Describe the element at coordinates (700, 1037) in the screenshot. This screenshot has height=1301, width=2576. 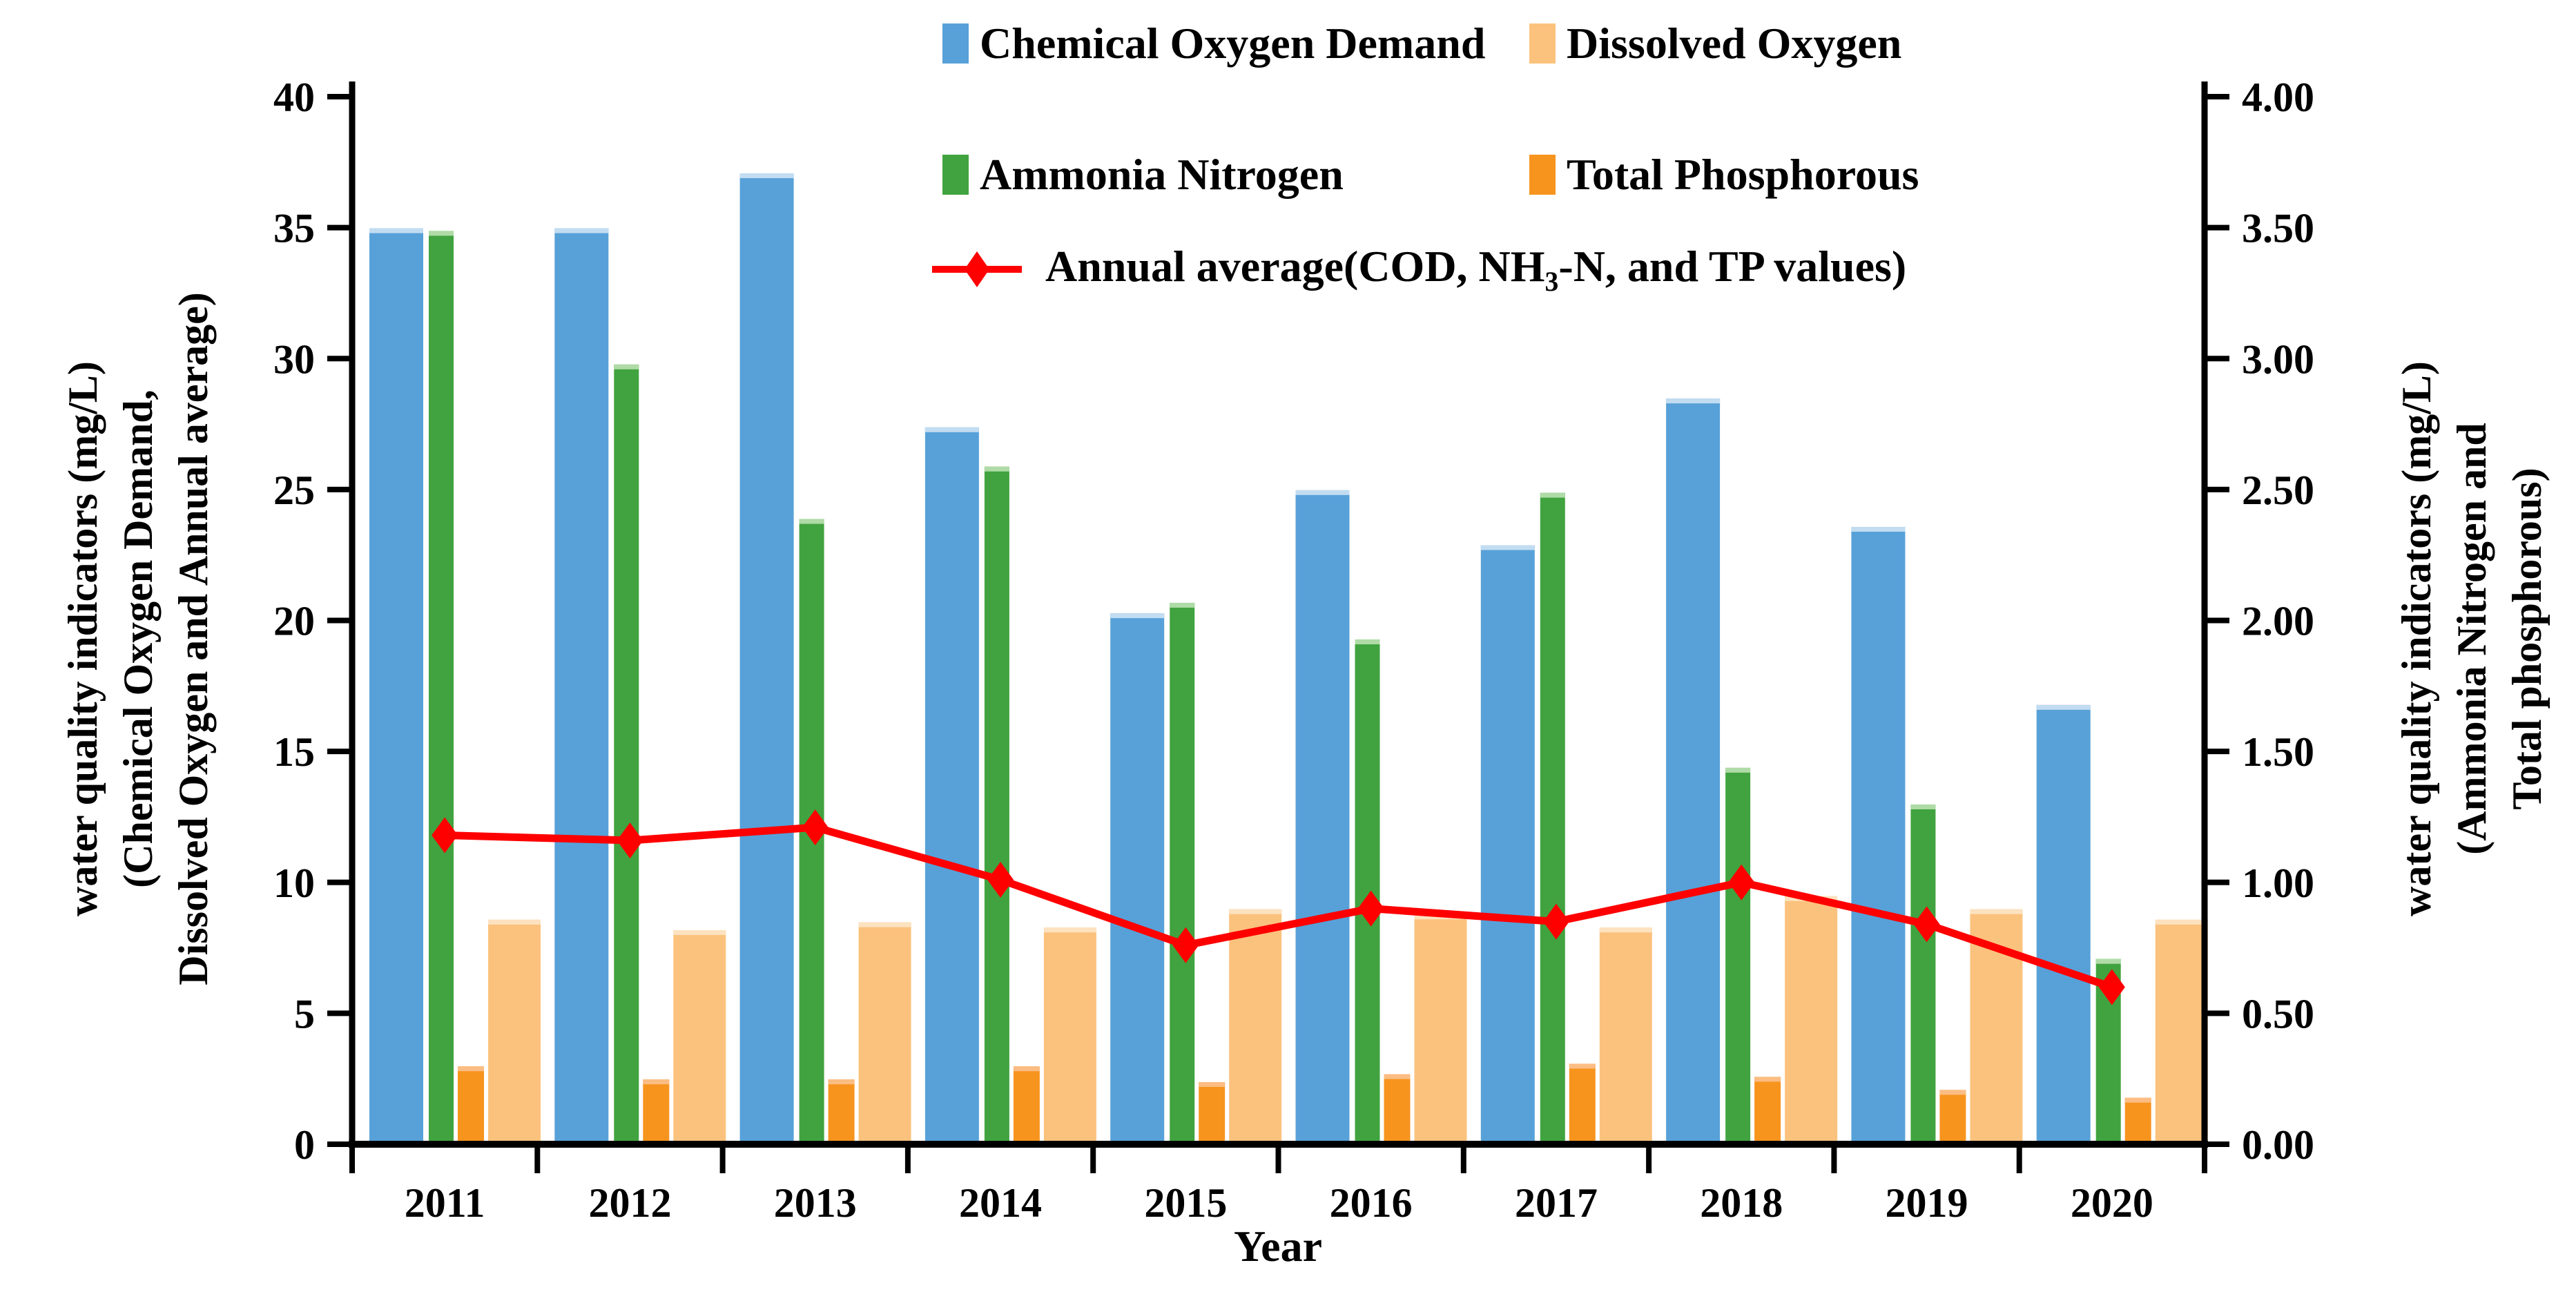
I see `bar-do-2012` at that location.